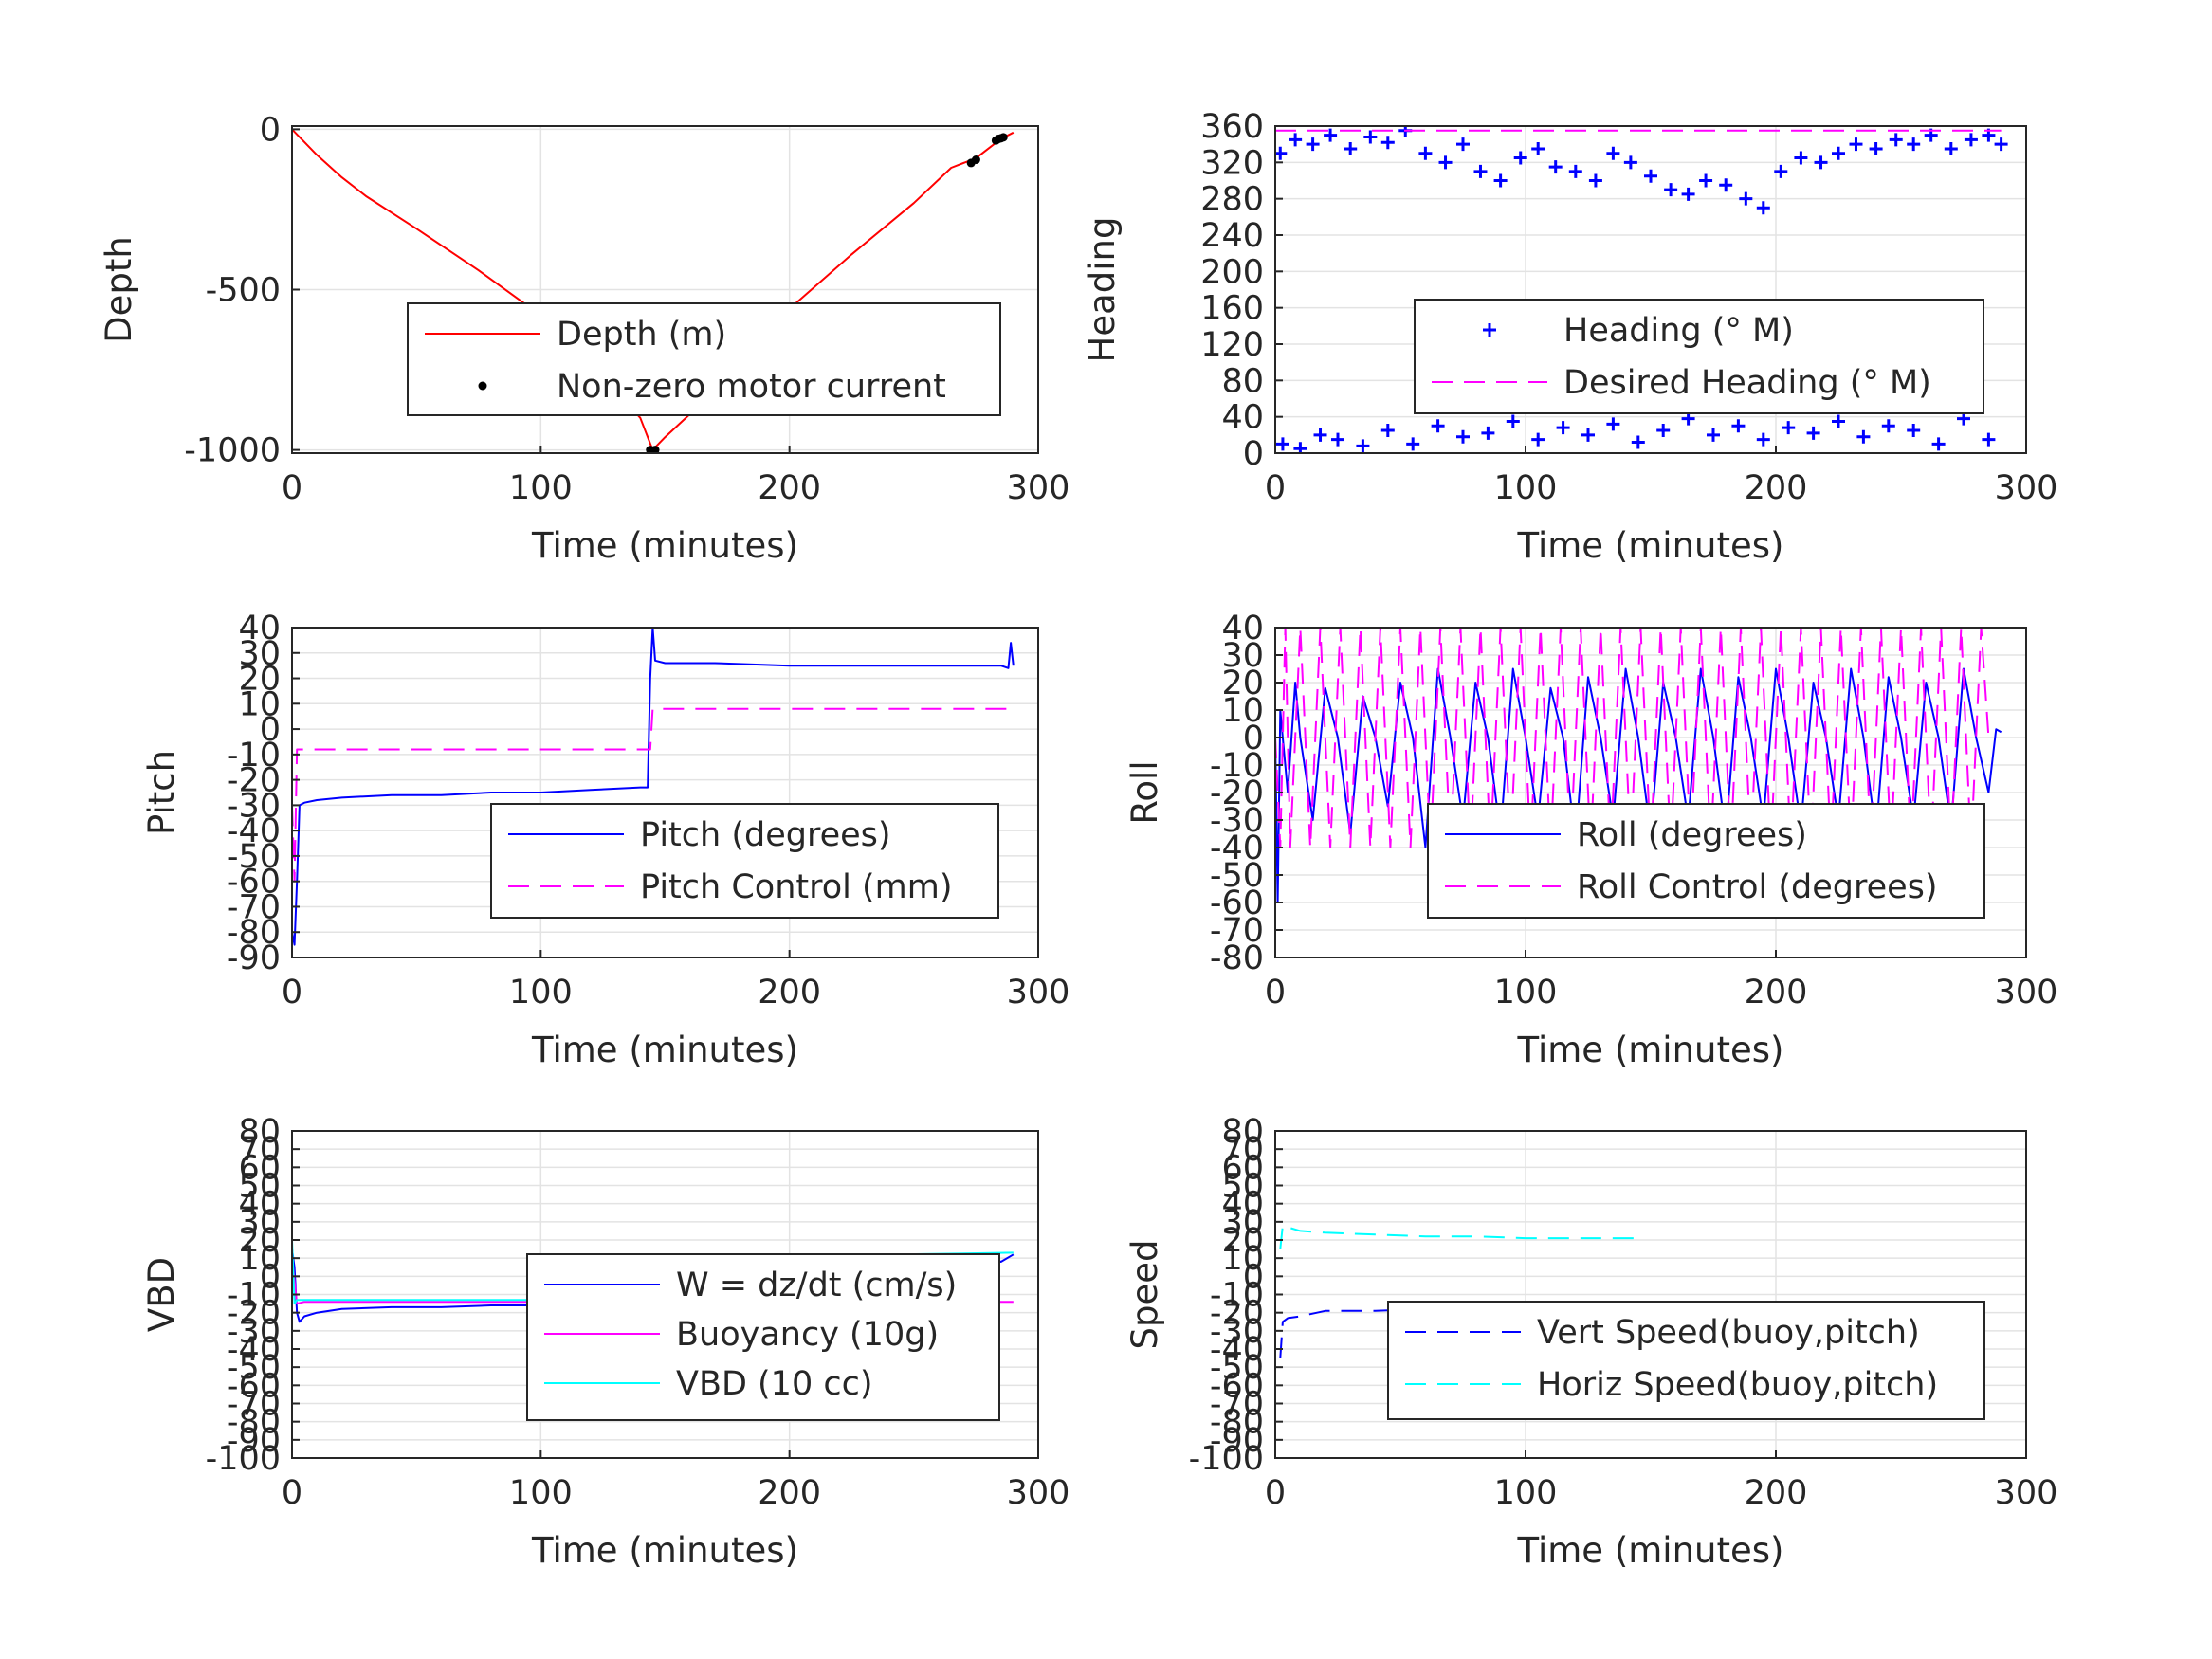  What do you see at coordinates (1242, 1168) in the screenshot?
I see `y-tick-label: 60` at bounding box center [1242, 1168].